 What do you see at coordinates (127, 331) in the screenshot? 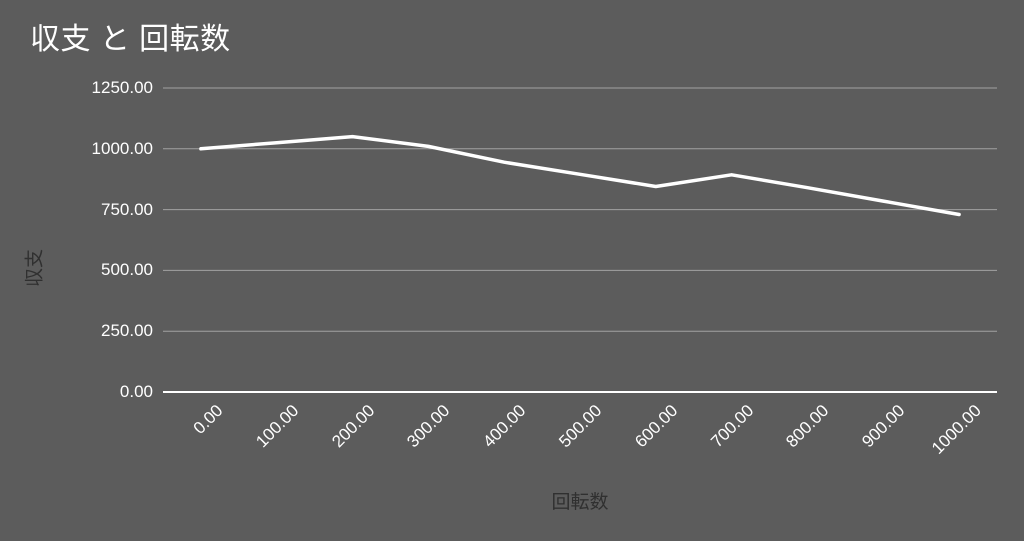
I see `y-tick-label: 250.00` at bounding box center [127, 331].